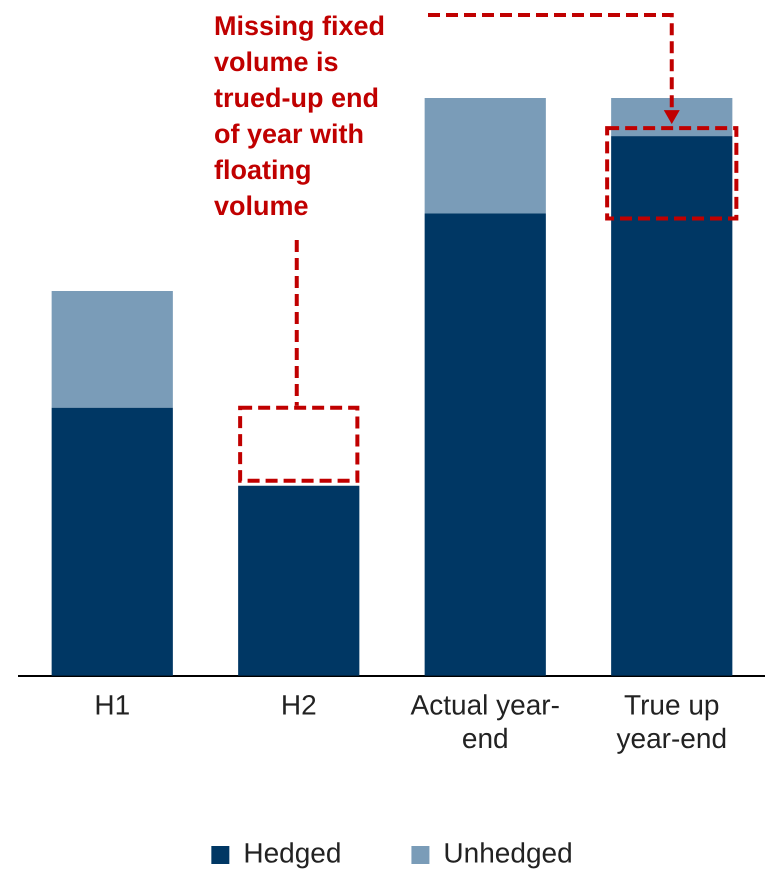 The width and height of the screenshot is (773, 879). I want to click on legend-label: Unhedged, so click(508, 853).